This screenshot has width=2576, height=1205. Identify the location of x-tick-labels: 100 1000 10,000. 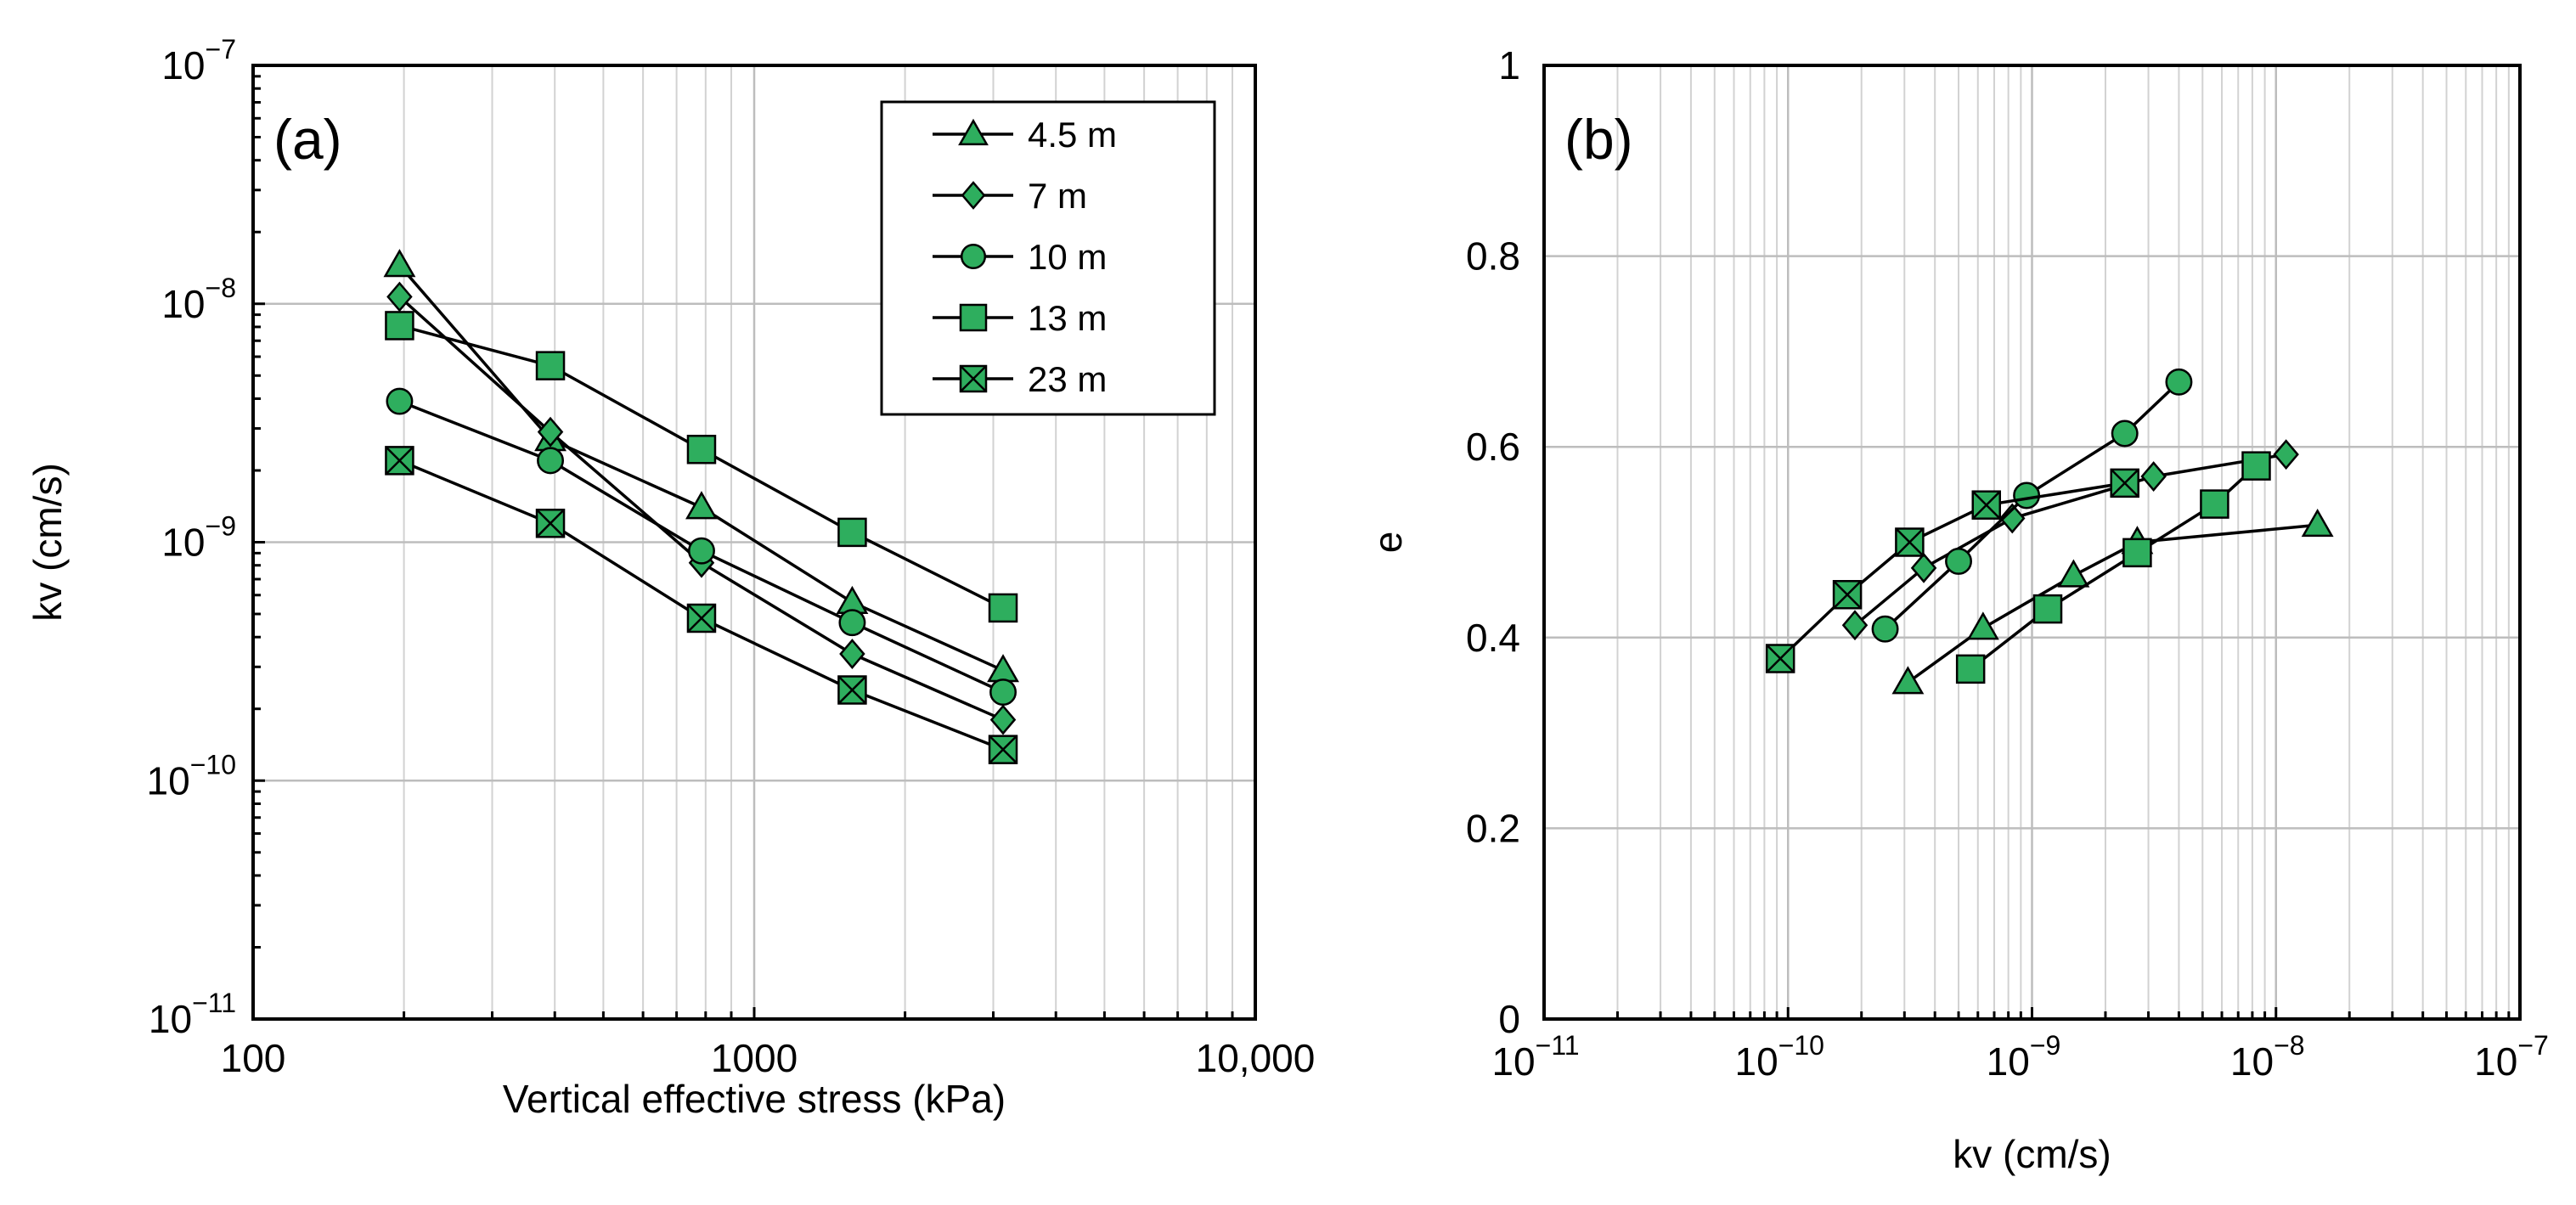
(768, 1058).